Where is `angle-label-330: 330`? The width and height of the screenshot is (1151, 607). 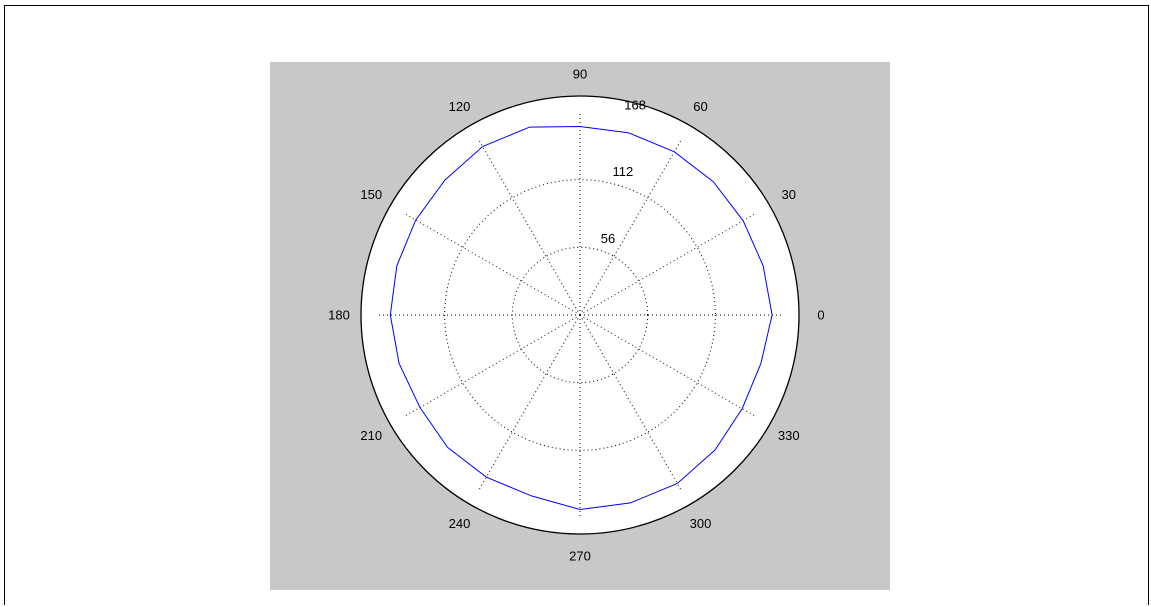
angle-label-330: 330 is located at coordinates (789, 435).